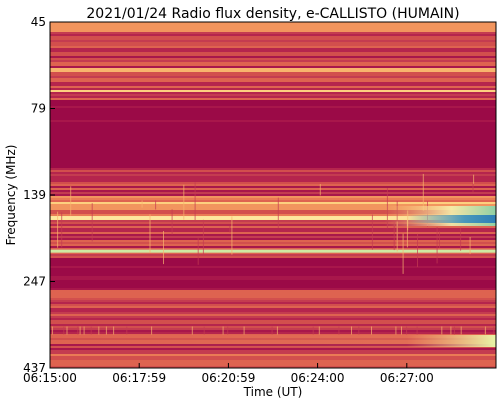 The width and height of the screenshot is (504, 408). What do you see at coordinates (38, 109) in the screenshot?
I see `y-tick-label: 79` at bounding box center [38, 109].